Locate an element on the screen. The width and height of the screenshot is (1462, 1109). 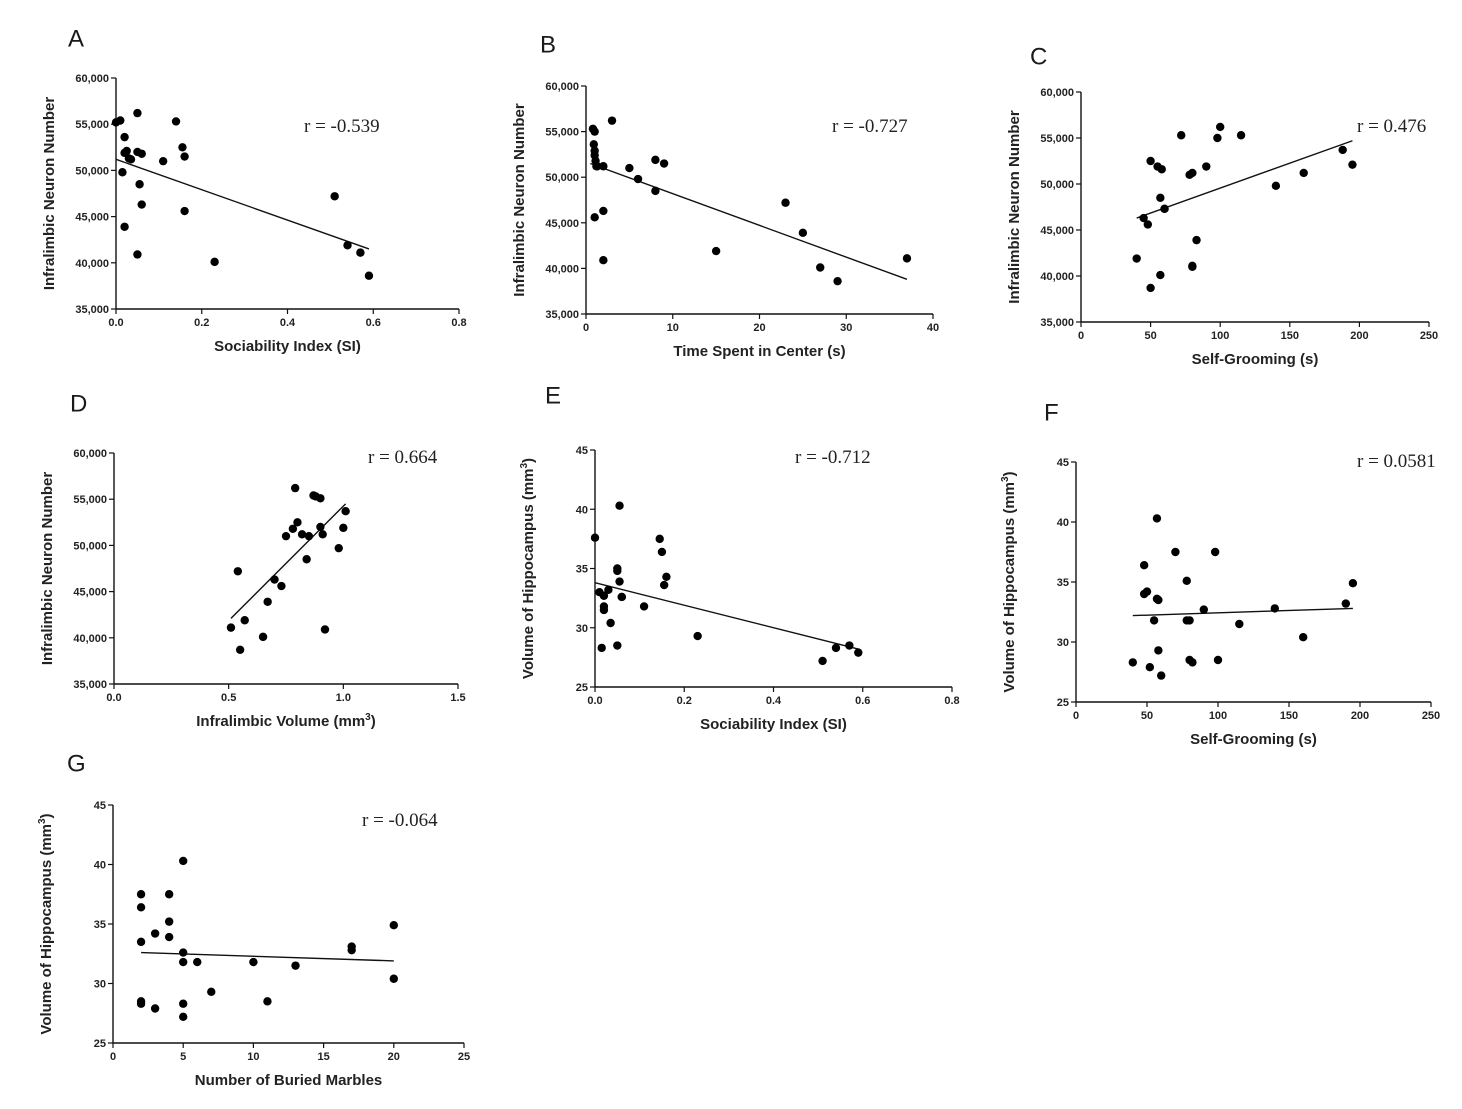
x-tick-label: 0.4 is located at coordinates (288, 323).